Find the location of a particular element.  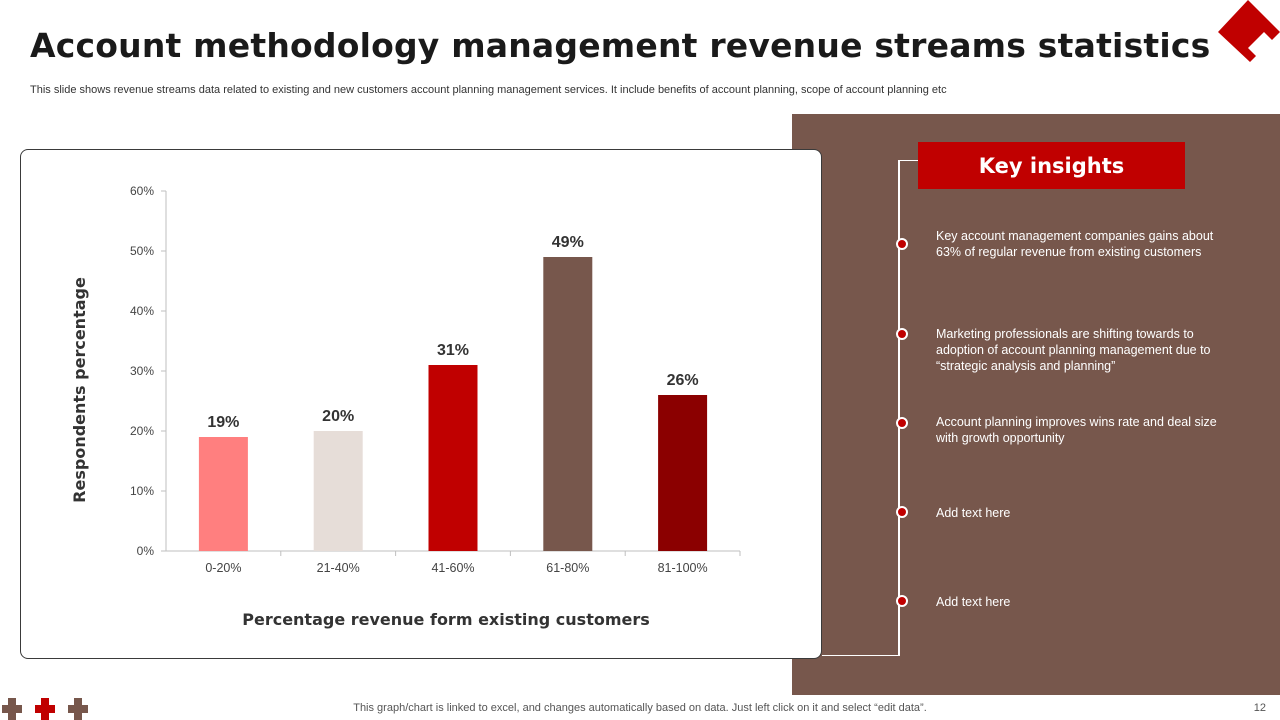

y-tick-label: 40% is located at coordinates (142, 311).